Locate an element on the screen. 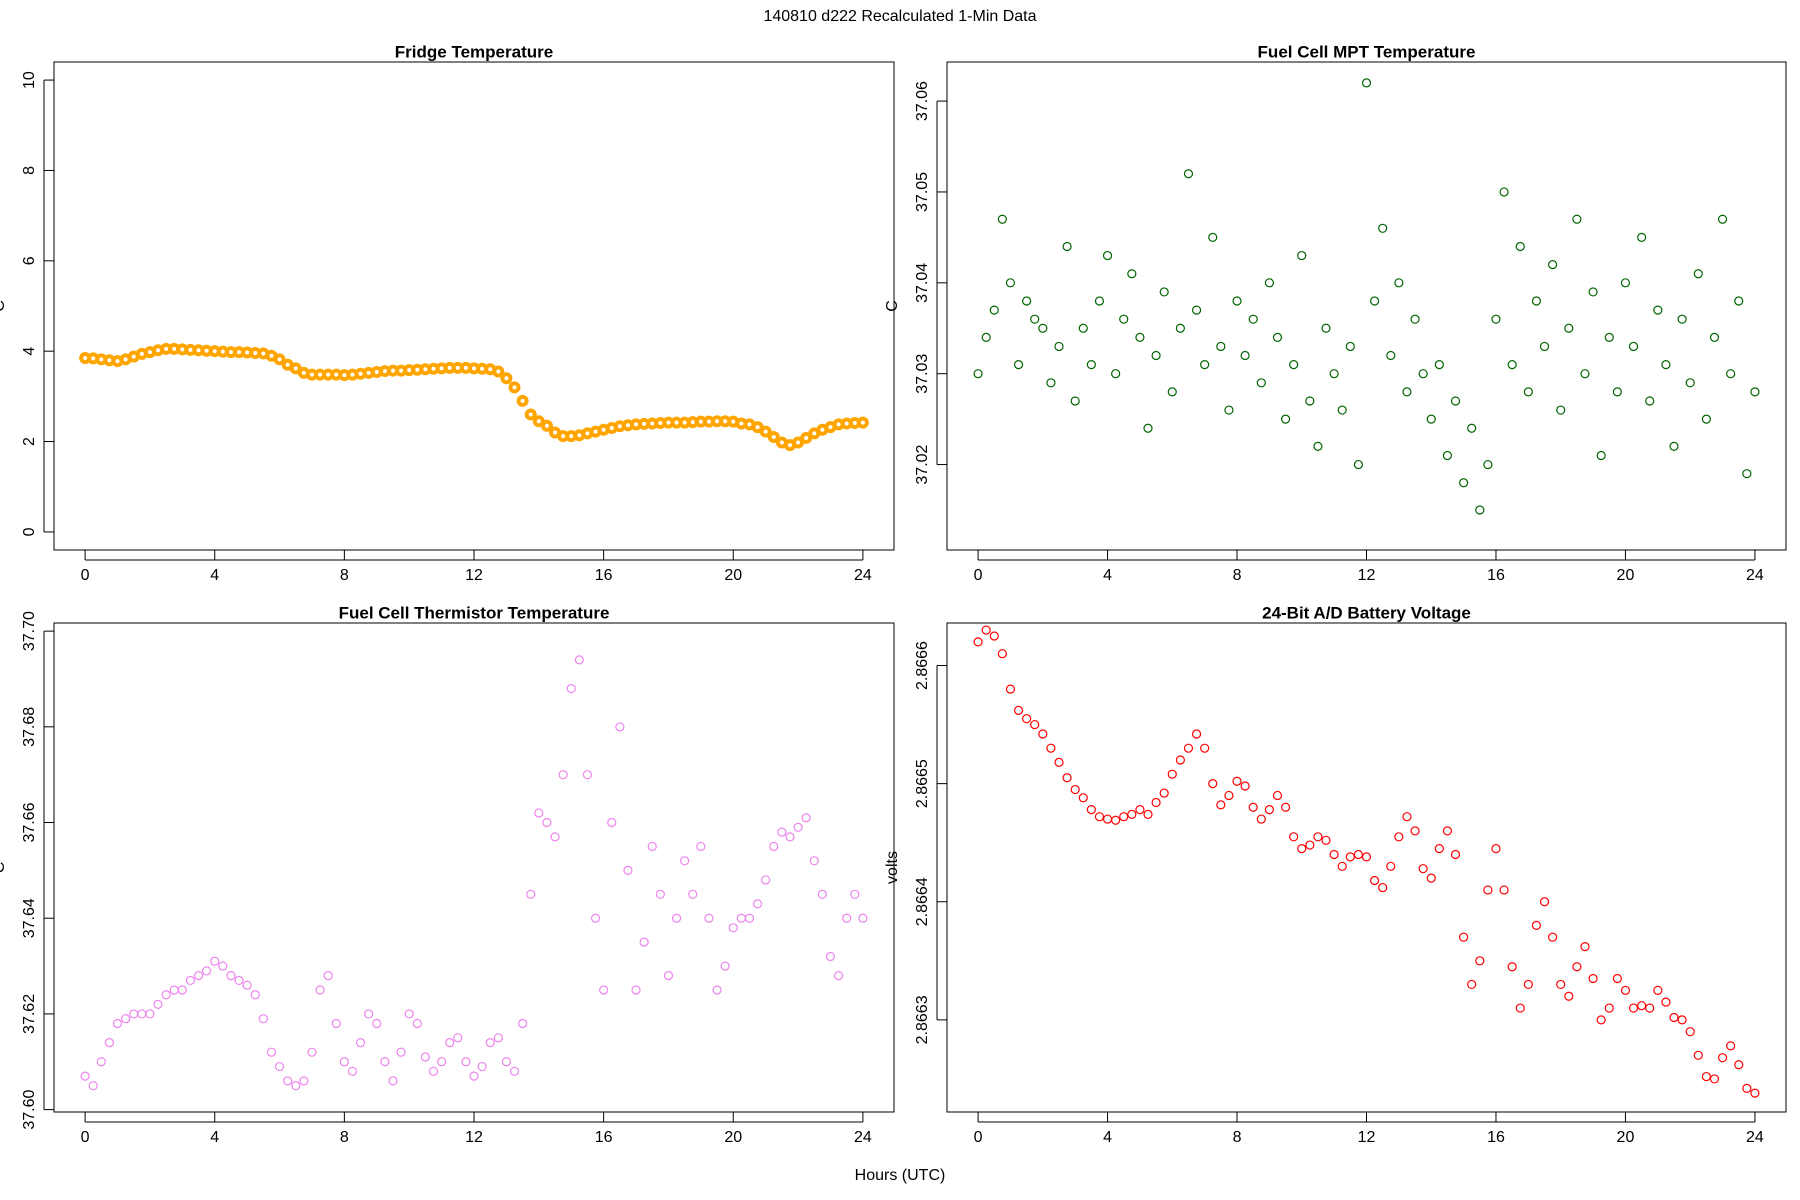  y-tick-label: 37.66 is located at coordinates (29, 822).